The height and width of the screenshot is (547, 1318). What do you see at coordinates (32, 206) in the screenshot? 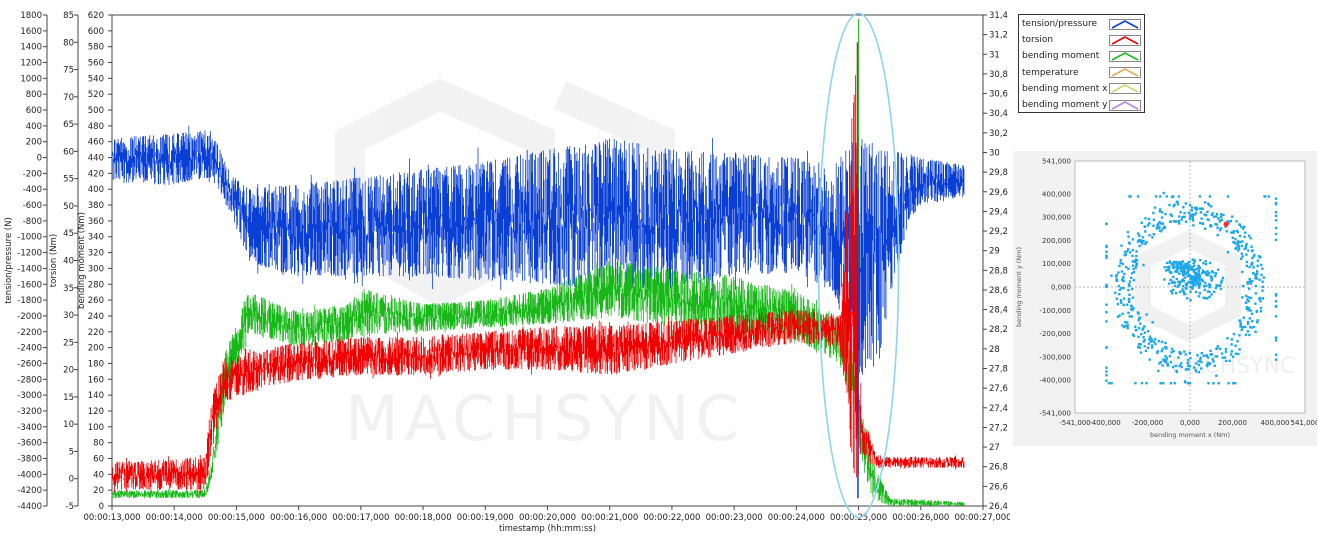
I see `y-tick-label: -600` at bounding box center [32, 206].